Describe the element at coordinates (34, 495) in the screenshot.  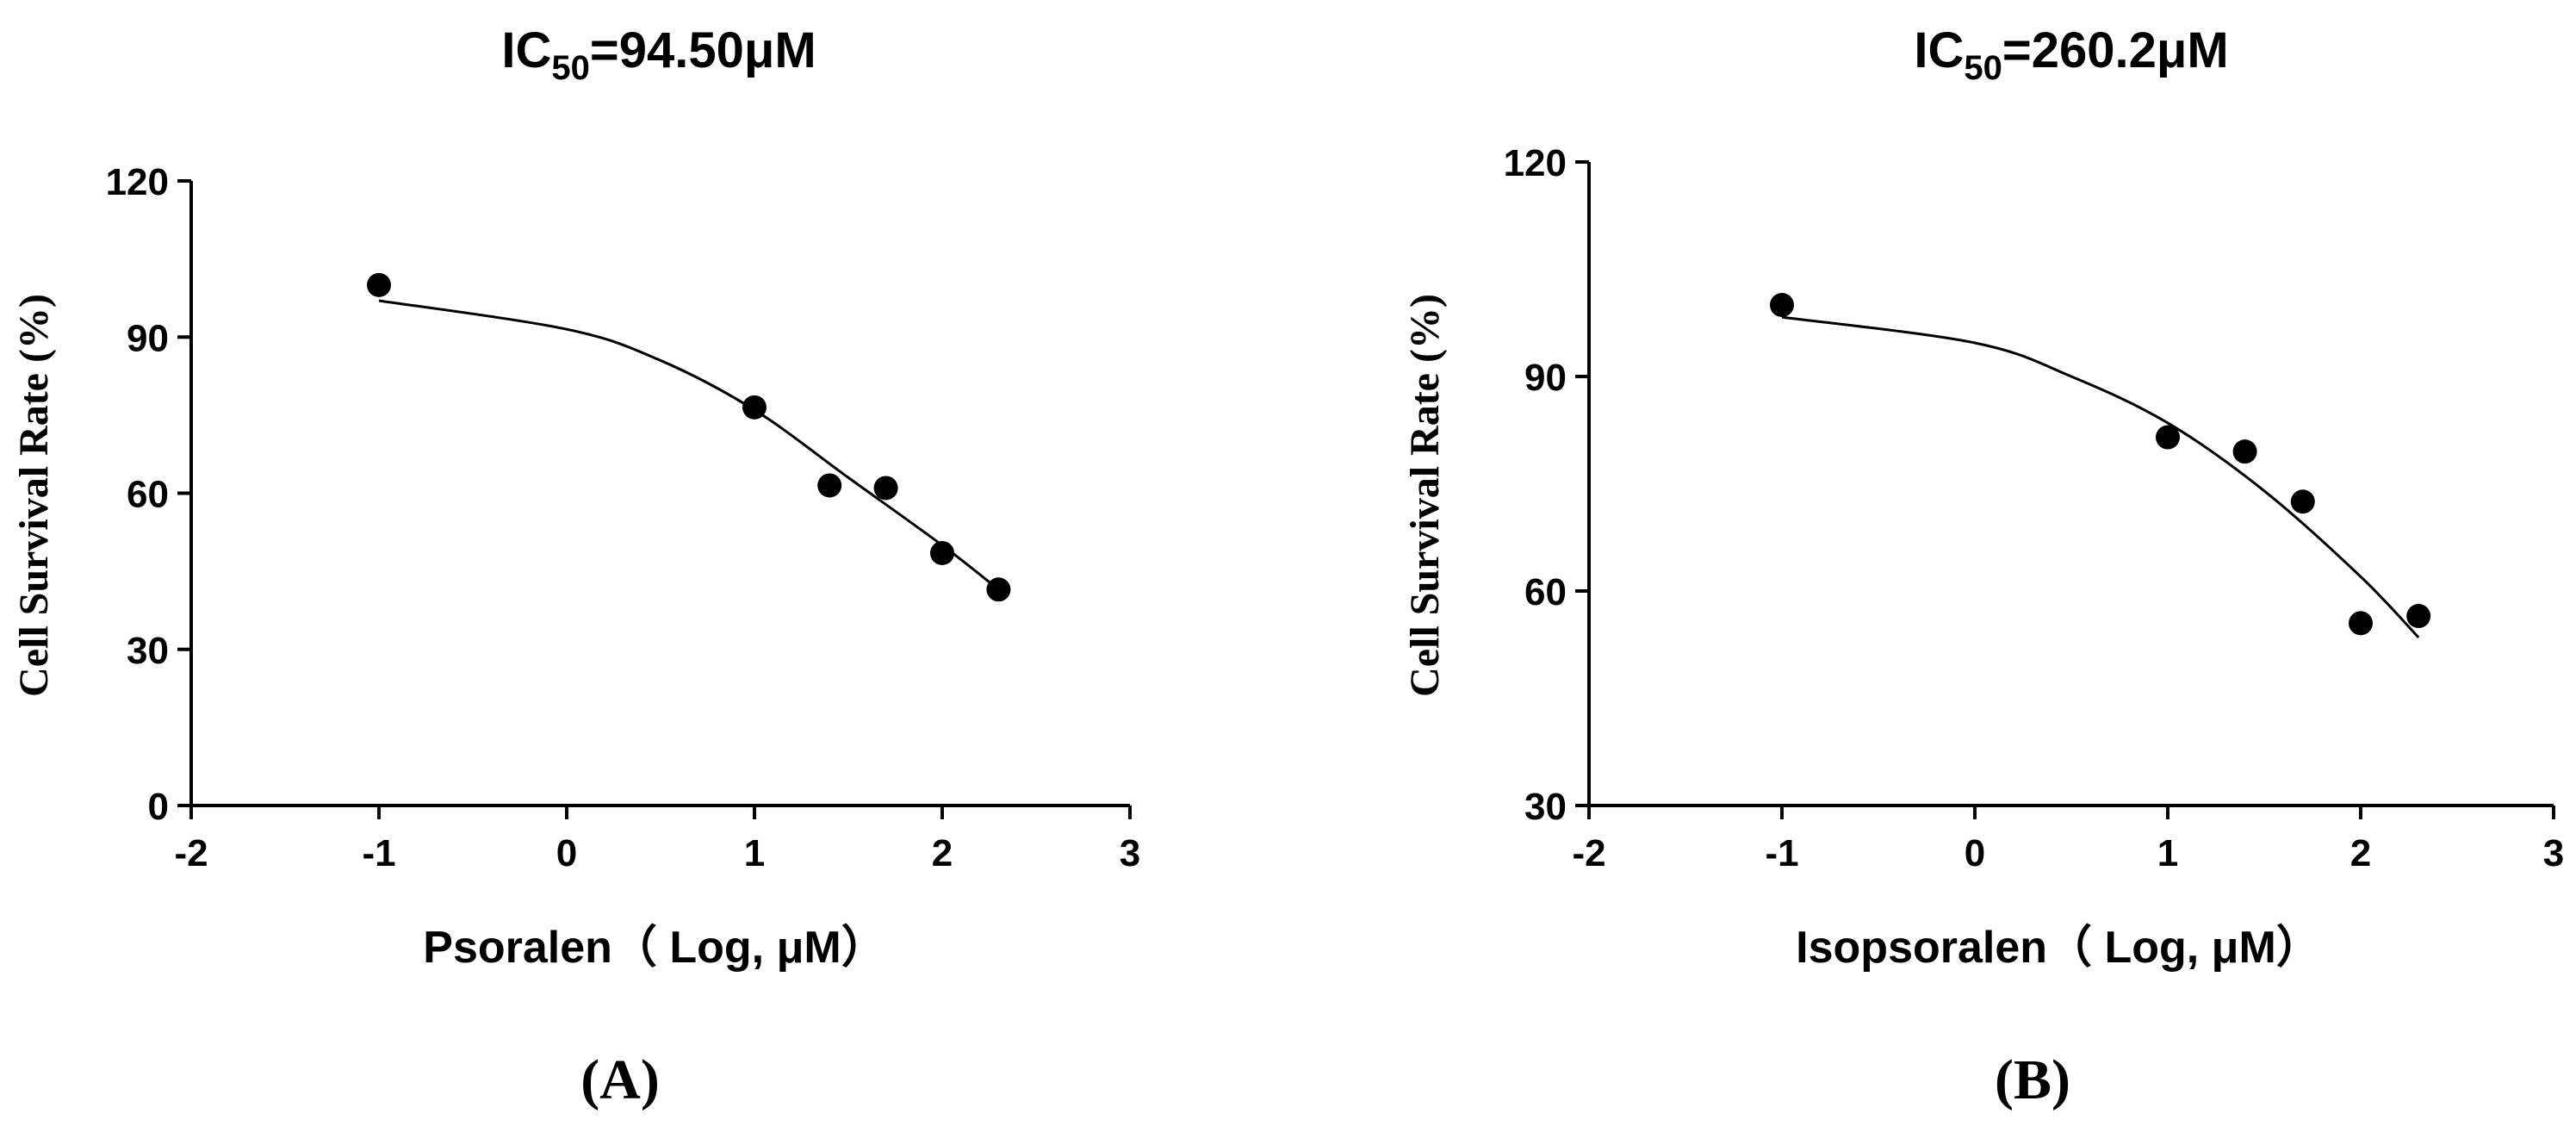
I see `y-axis-label-a: Cell Survival Rate (%)` at that location.